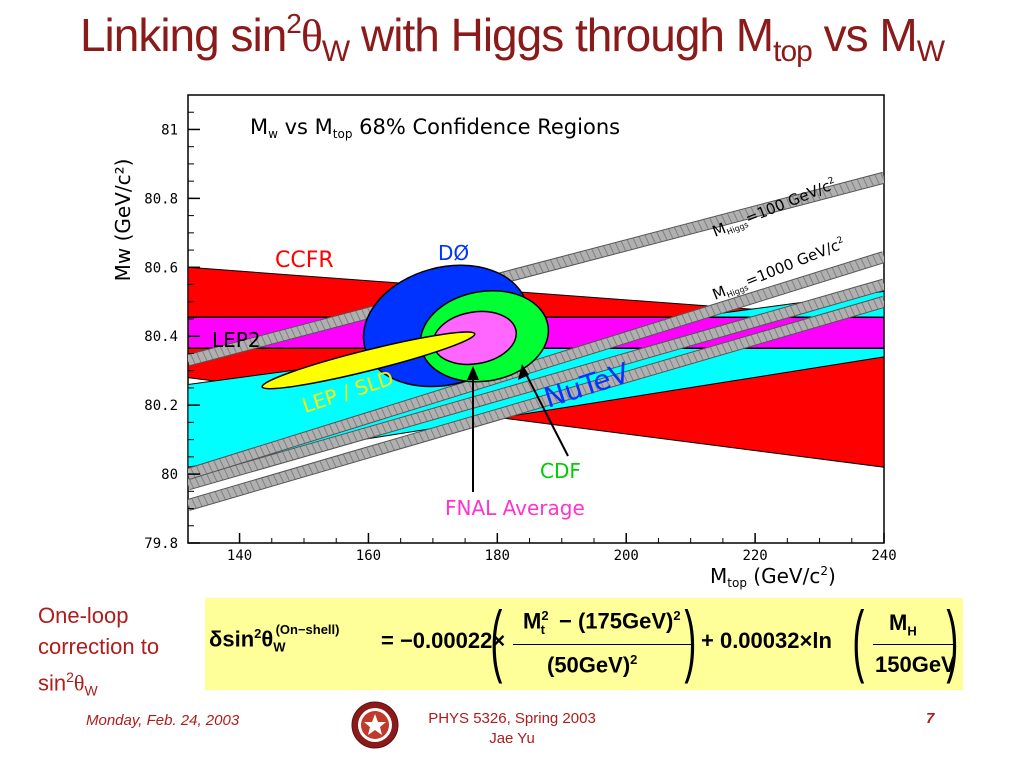  Describe the element at coordinates (602, 622) in the screenshot. I see `formula-numerator: M2t − (175GeV)2` at that location.